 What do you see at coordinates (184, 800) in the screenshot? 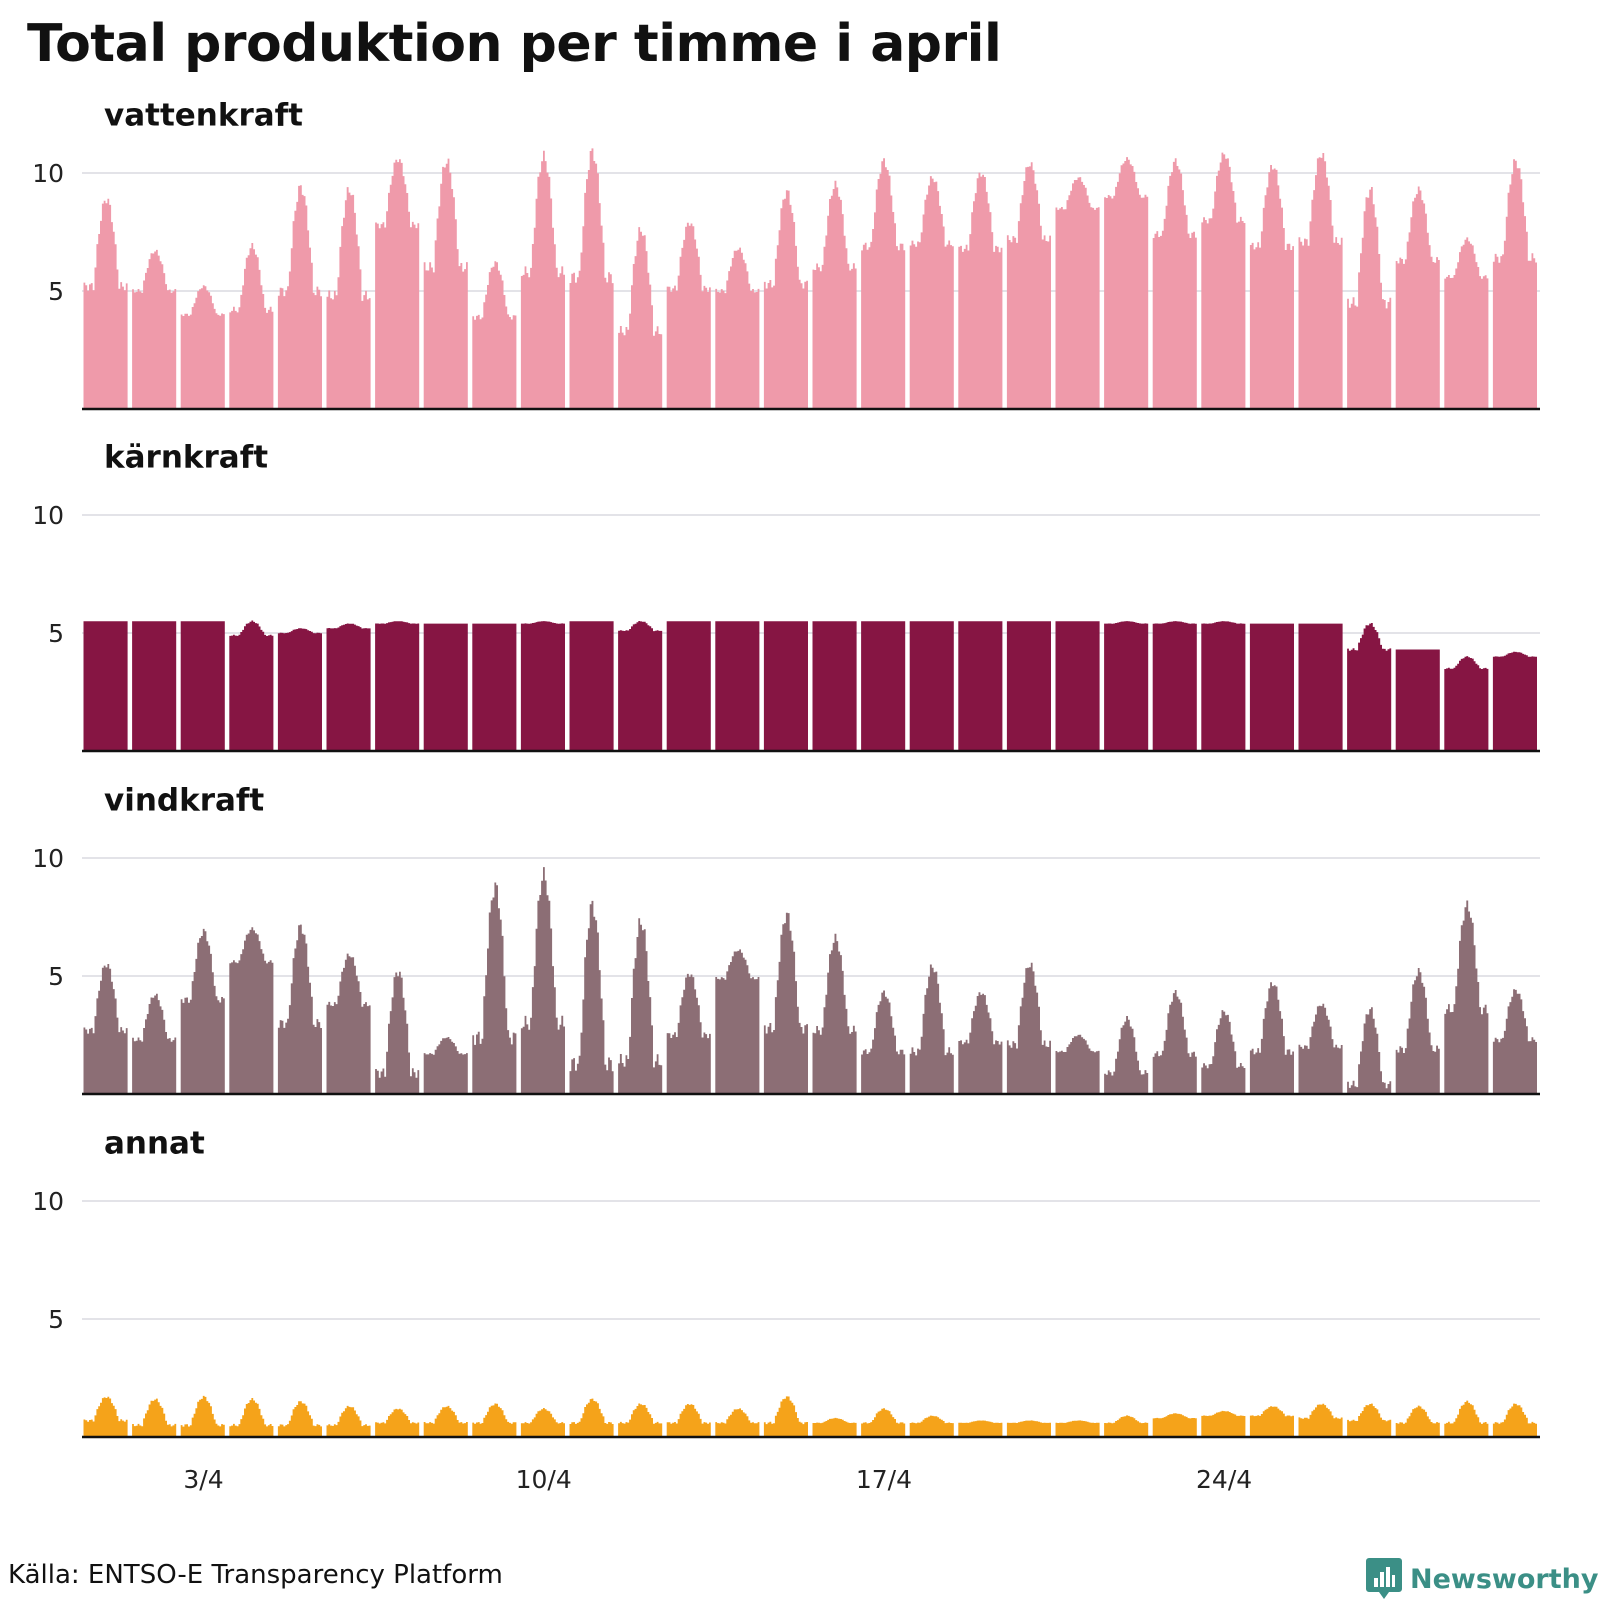
I see `panel-label-vindkraft: vindkraft` at bounding box center [184, 800].